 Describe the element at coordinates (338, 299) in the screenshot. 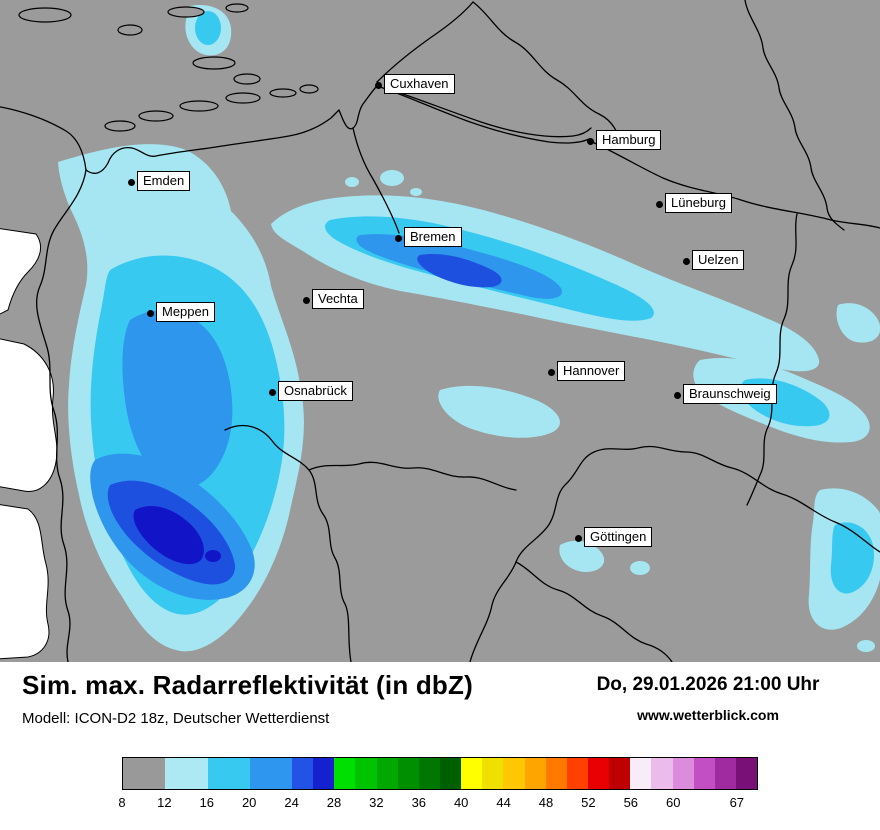

I see `city-label: Vechta` at that location.